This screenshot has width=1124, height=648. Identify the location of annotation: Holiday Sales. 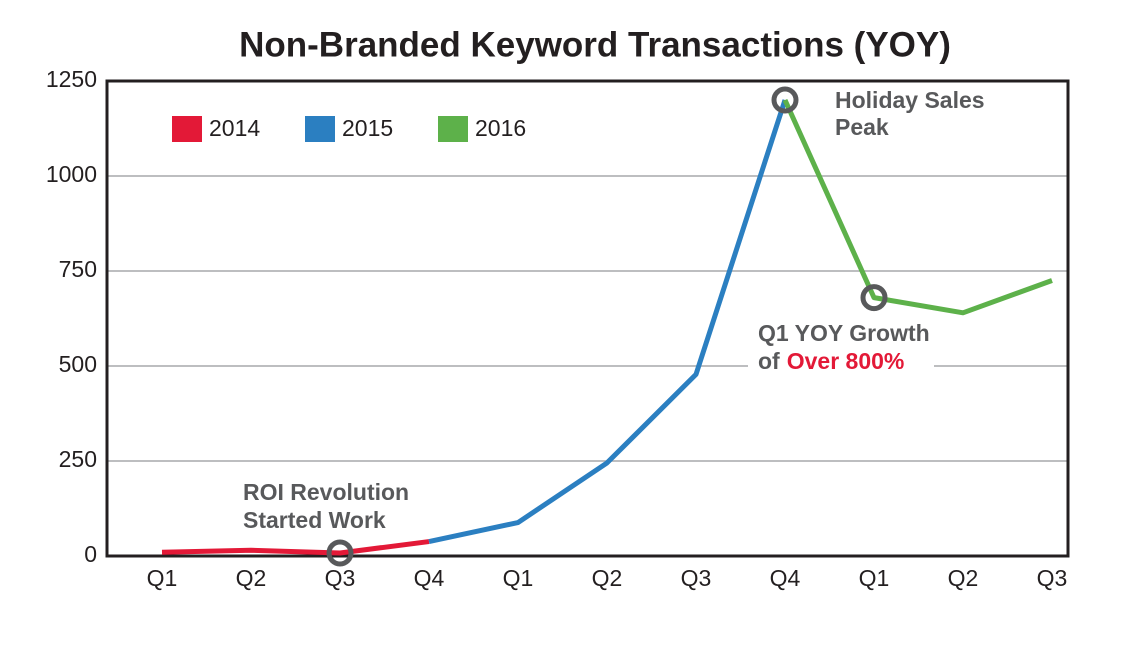
(910, 100).